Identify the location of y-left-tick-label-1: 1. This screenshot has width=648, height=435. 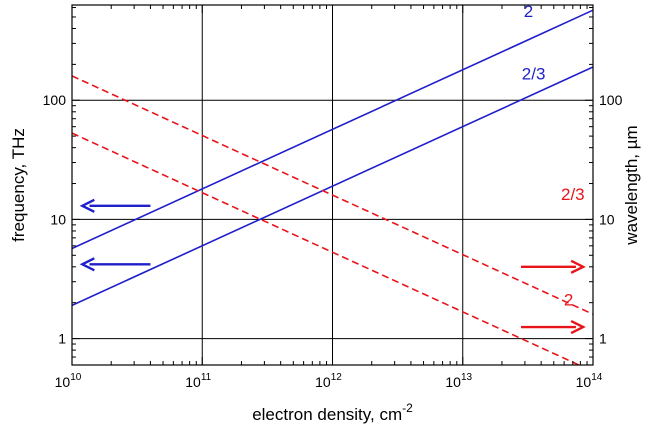
(62, 339).